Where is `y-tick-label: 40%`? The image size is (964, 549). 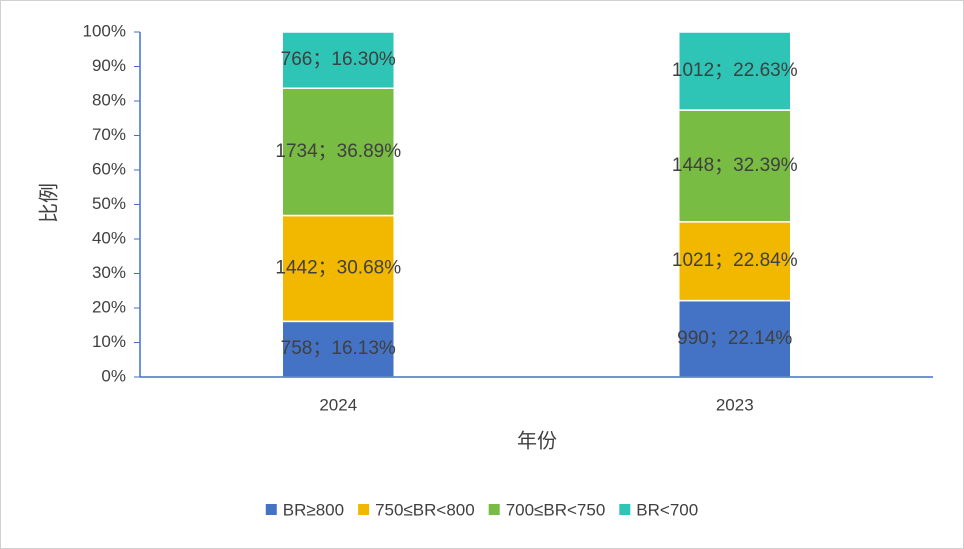 y-tick-label: 40% is located at coordinates (109, 237).